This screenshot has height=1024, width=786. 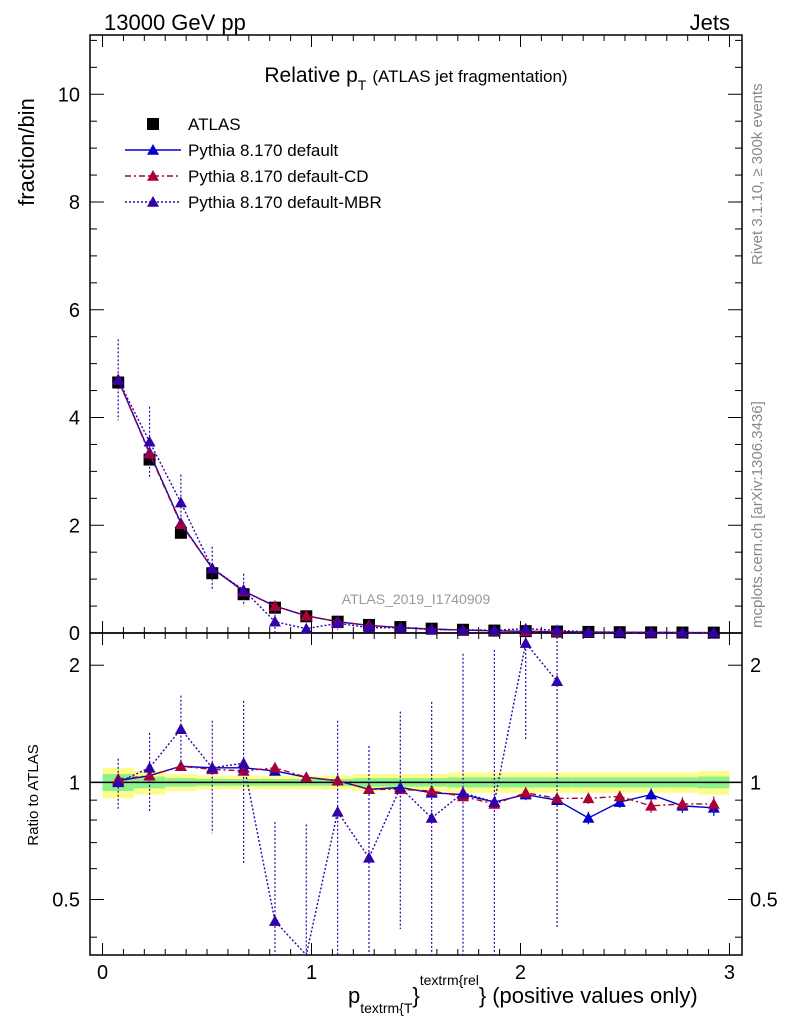 I want to click on ratio-y-tick-label: 2, so click(x=74, y=666).